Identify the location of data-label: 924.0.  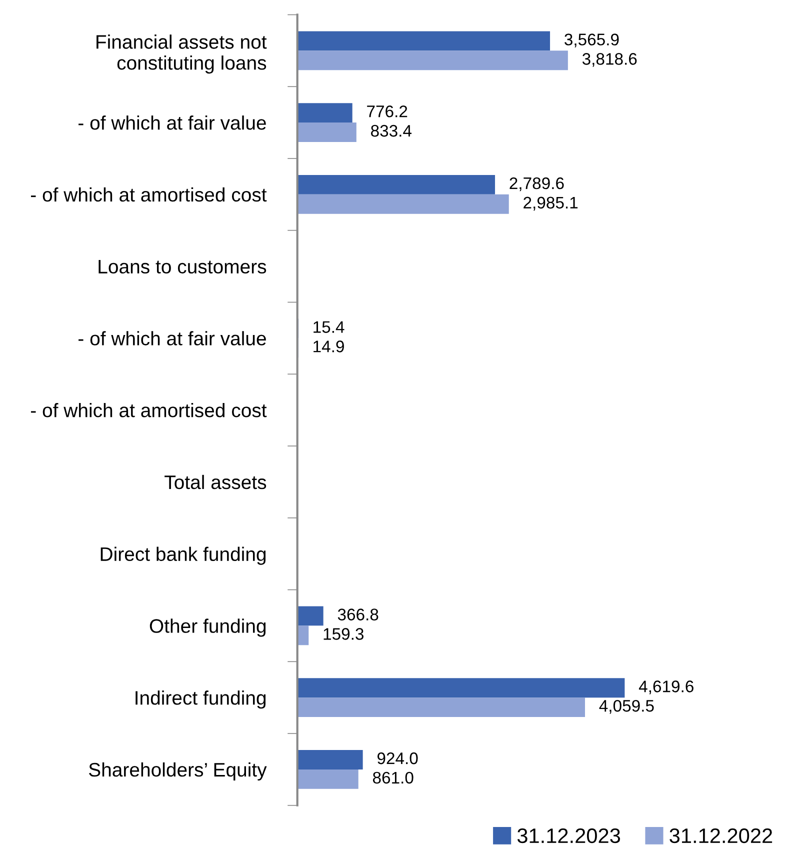
(397, 758).